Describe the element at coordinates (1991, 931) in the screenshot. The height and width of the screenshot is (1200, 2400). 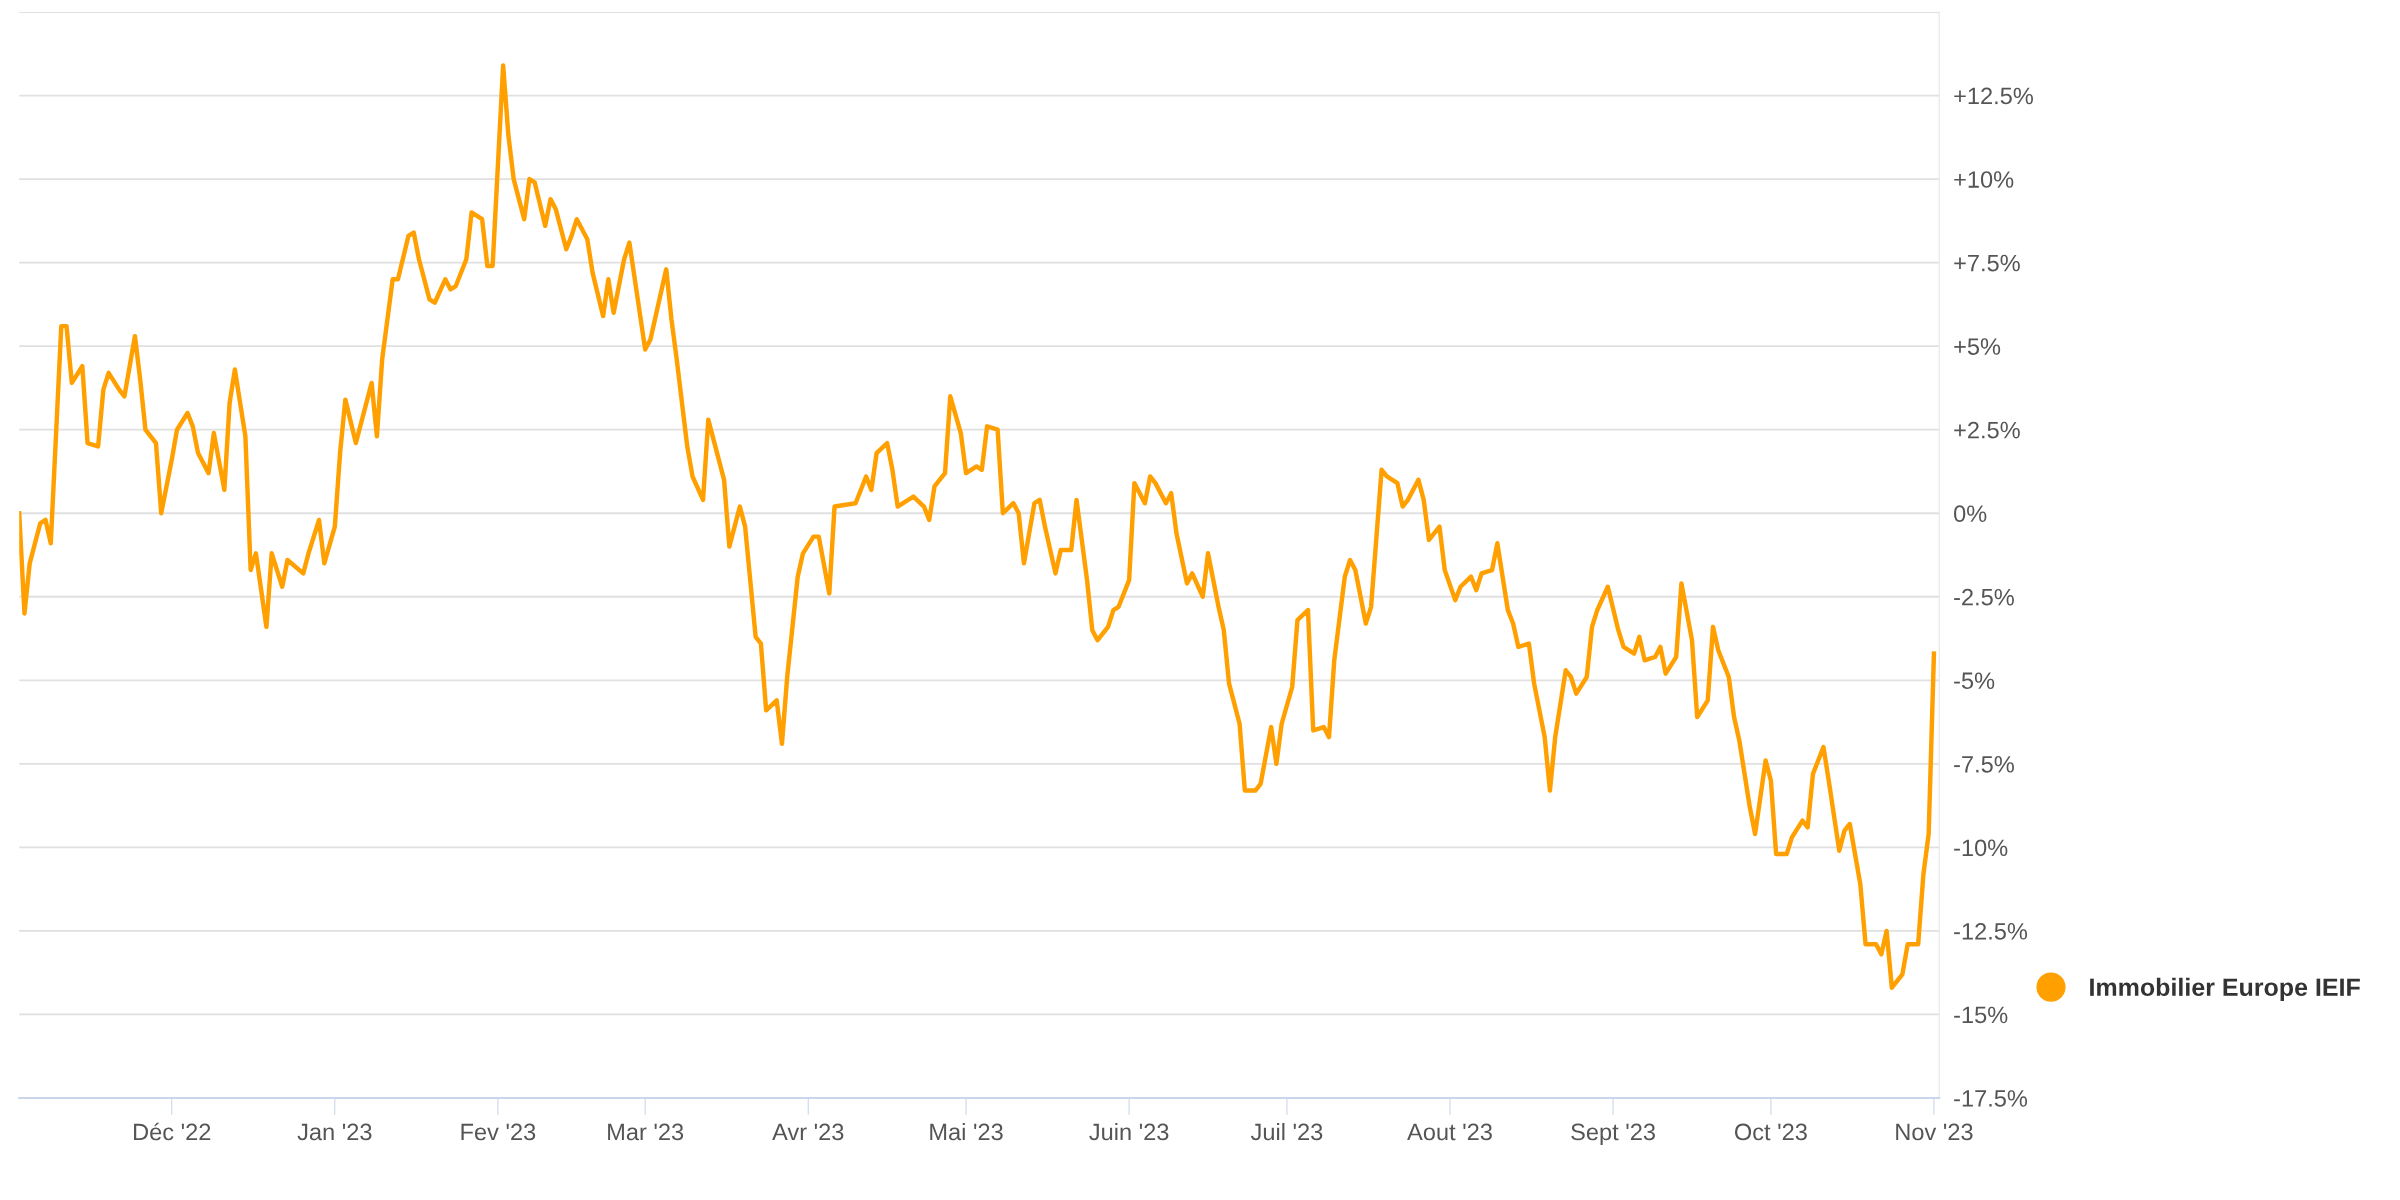
I see `y-tick-label: -12.5%` at that location.